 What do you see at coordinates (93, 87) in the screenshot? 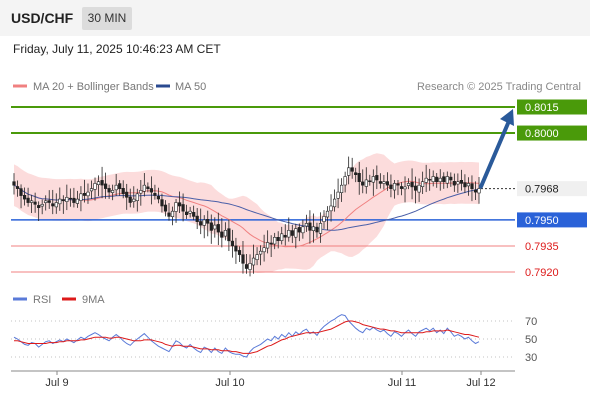
I see `ma20-legend-label: MA 20 + Bollinger Bands` at bounding box center [93, 87].